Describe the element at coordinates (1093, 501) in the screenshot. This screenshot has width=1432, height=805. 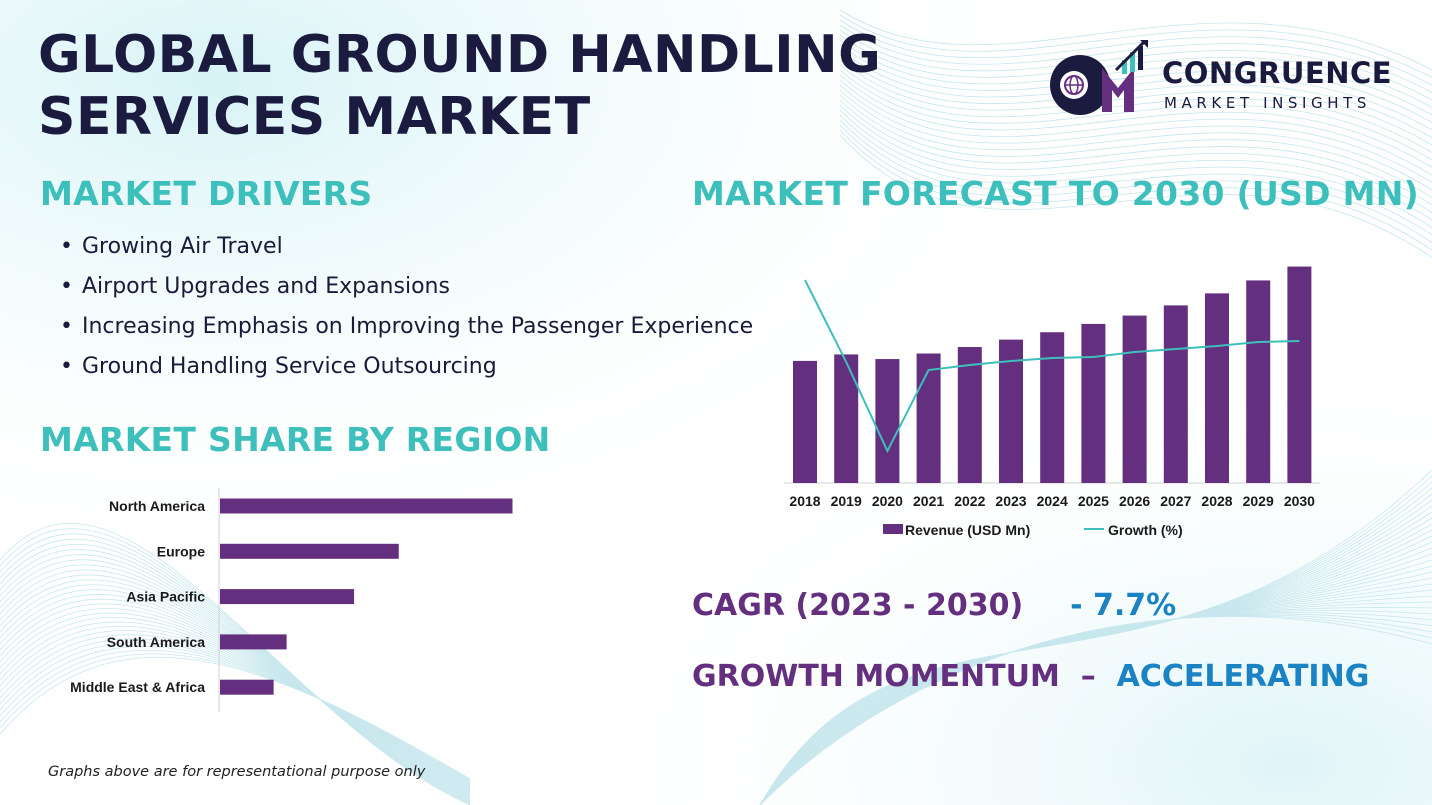
I see `x-tick-label: 2025` at that location.